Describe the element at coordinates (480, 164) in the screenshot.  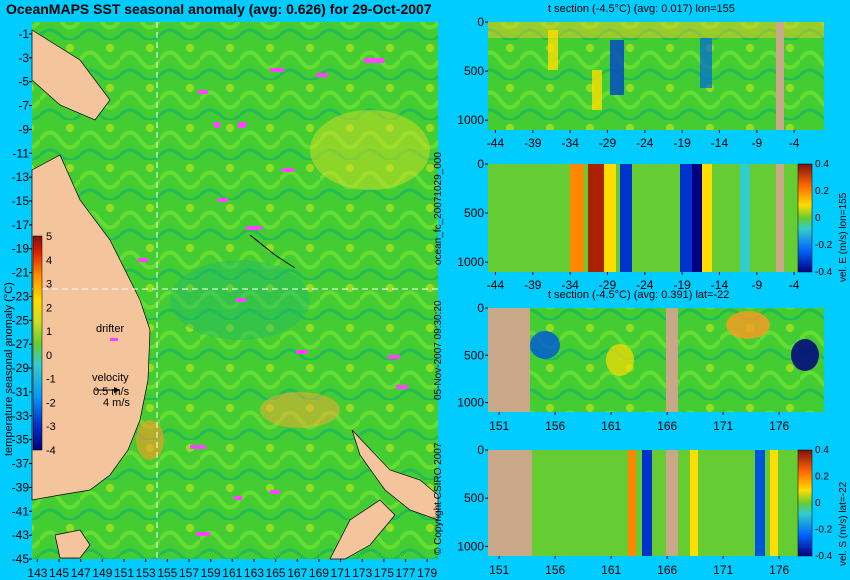
I see `panel2-y-tick-label: 0` at that location.